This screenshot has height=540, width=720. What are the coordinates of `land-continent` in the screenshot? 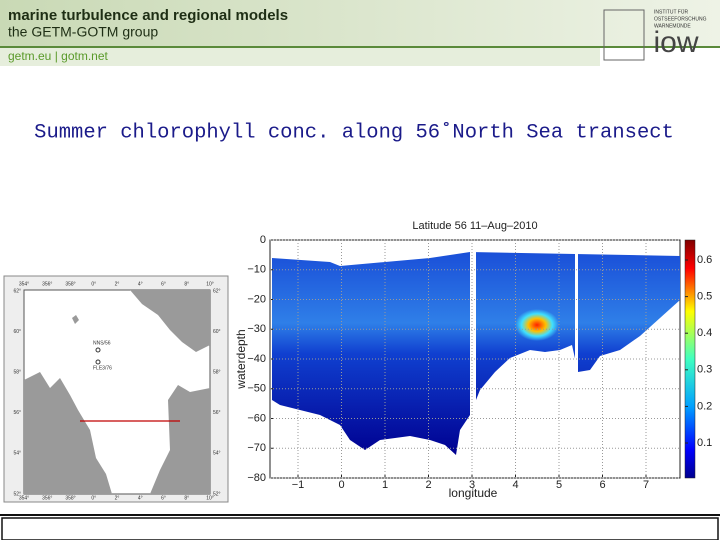 It's located at (180, 439).